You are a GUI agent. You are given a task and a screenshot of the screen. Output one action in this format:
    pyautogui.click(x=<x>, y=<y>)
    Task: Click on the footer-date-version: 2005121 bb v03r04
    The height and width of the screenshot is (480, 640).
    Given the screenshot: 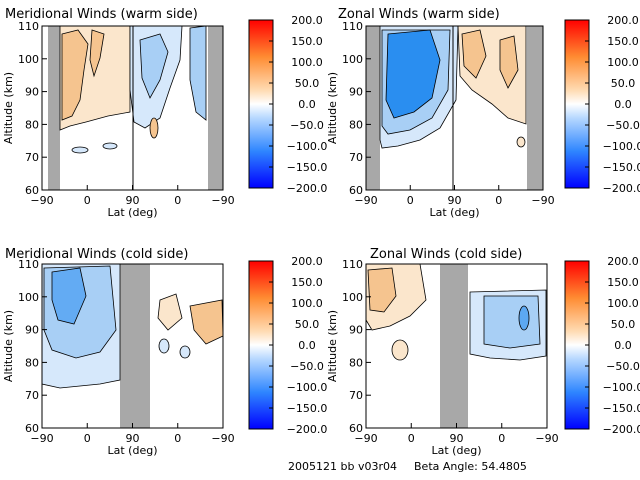 What is the action you would take?
    pyautogui.click(x=342, y=466)
    